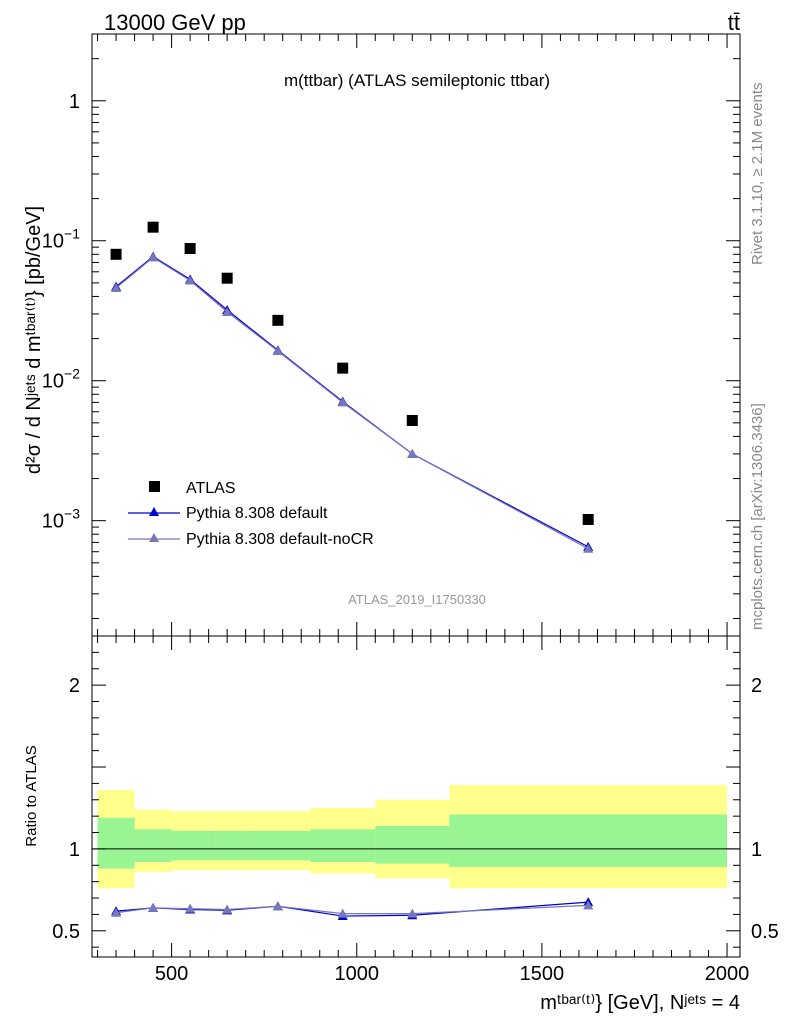 Image resolution: width=786 pixels, height=1024 pixels. What do you see at coordinates (757, 174) in the screenshot?
I see `rivet-label: Rivet 3.1.10, ≥ 2.1M events` at bounding box center [757, 174].